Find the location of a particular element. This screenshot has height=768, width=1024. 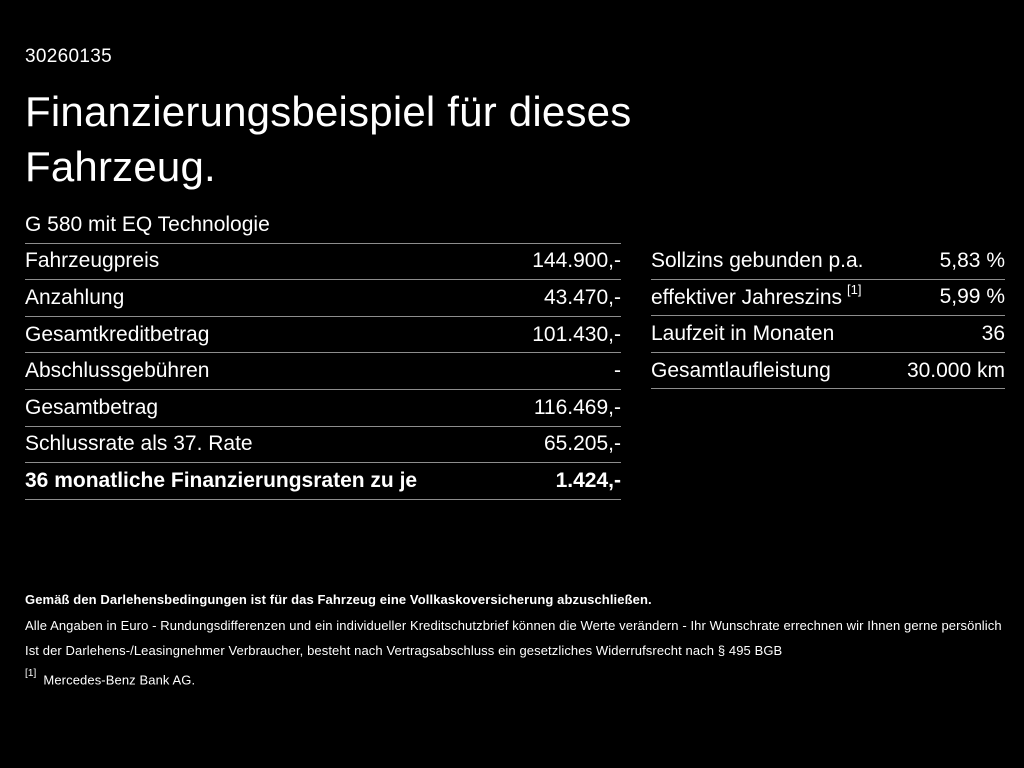

row-value: 65.205,- is located at coordinates (582, 444).